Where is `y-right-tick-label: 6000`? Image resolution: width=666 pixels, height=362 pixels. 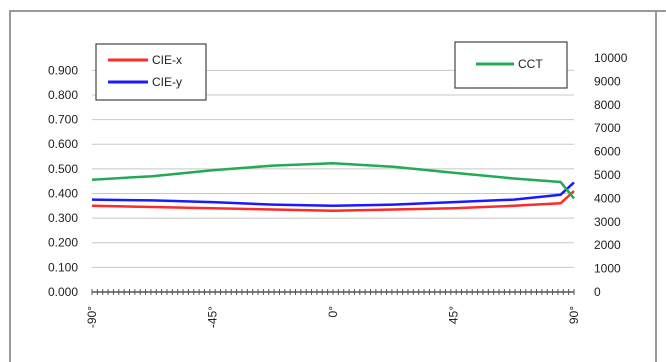
y-right-tick-label: 6000 is located at coordinates (607, 152).